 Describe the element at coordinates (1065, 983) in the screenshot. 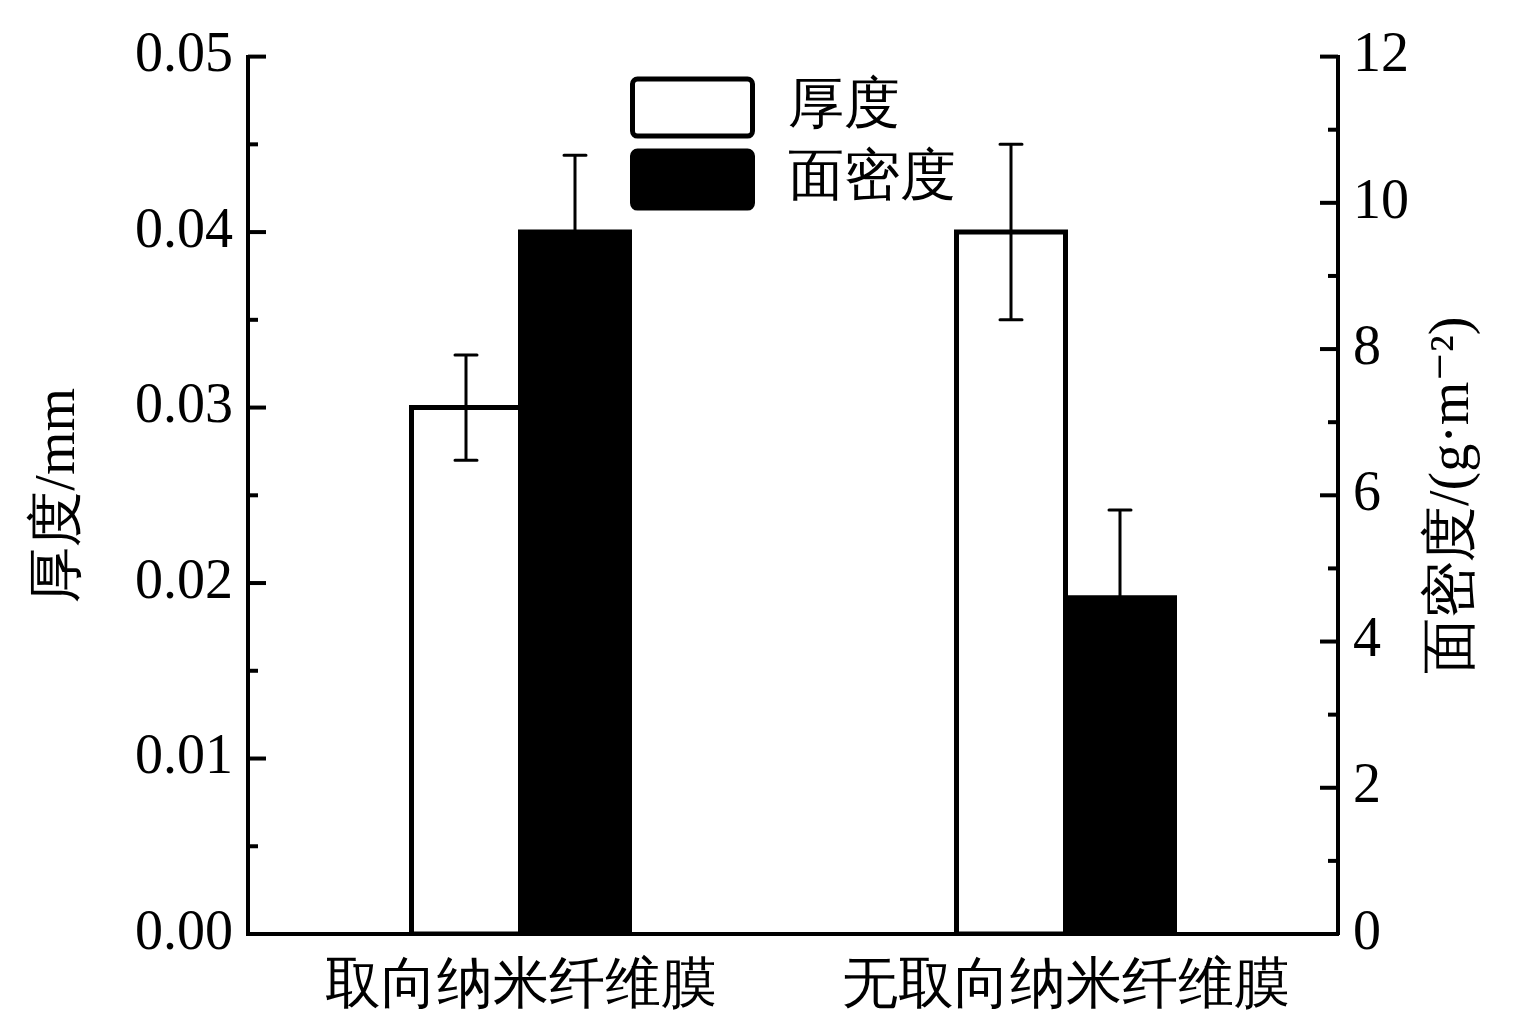

I see `x-tick-label: 无取向纳米纤维膜` at that location.